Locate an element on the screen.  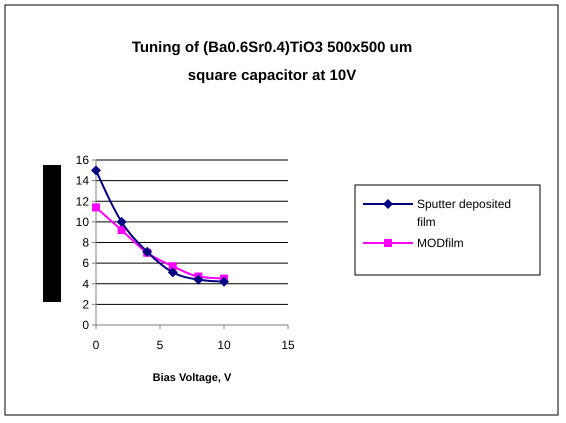
y-tick-label: 2 is located at coordinates (86, 304).